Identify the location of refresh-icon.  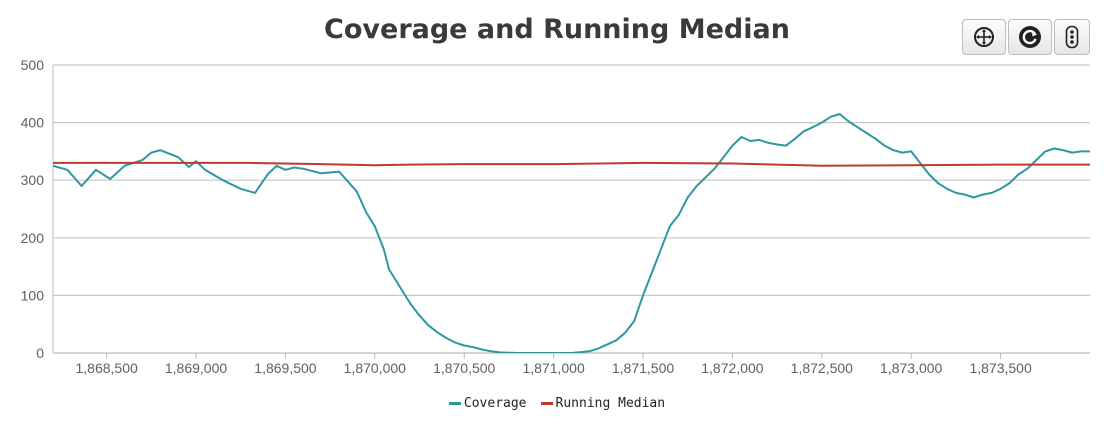
(1030, 37).